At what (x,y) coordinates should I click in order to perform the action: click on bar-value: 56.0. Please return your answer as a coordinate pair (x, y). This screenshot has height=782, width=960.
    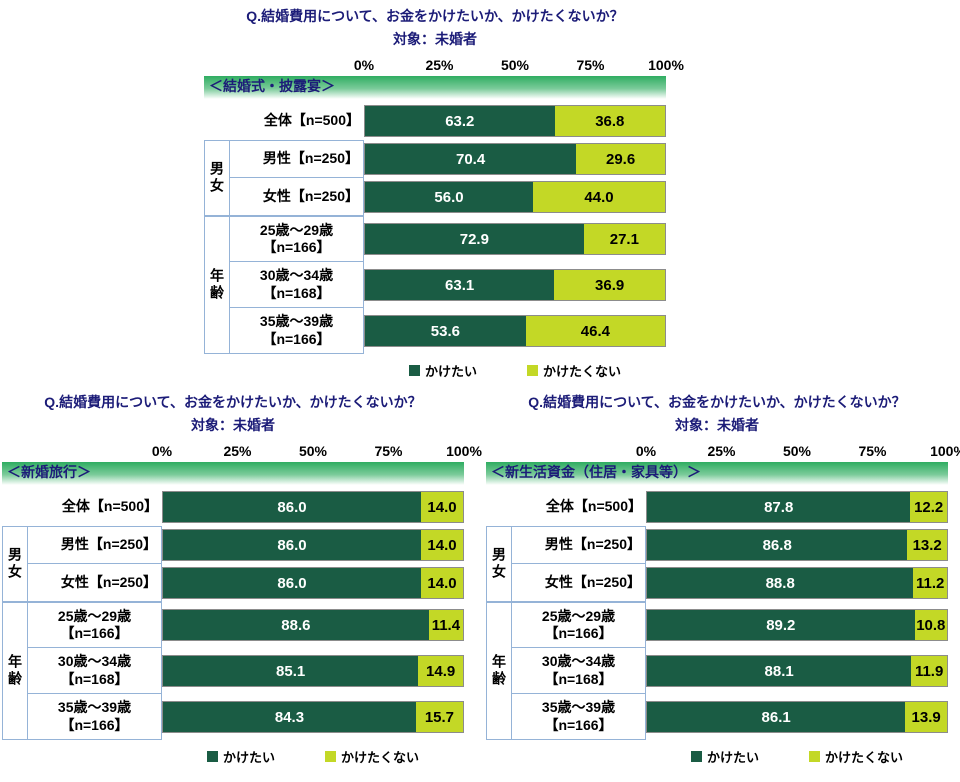
    Looking at the image, I should click on (449, 197).